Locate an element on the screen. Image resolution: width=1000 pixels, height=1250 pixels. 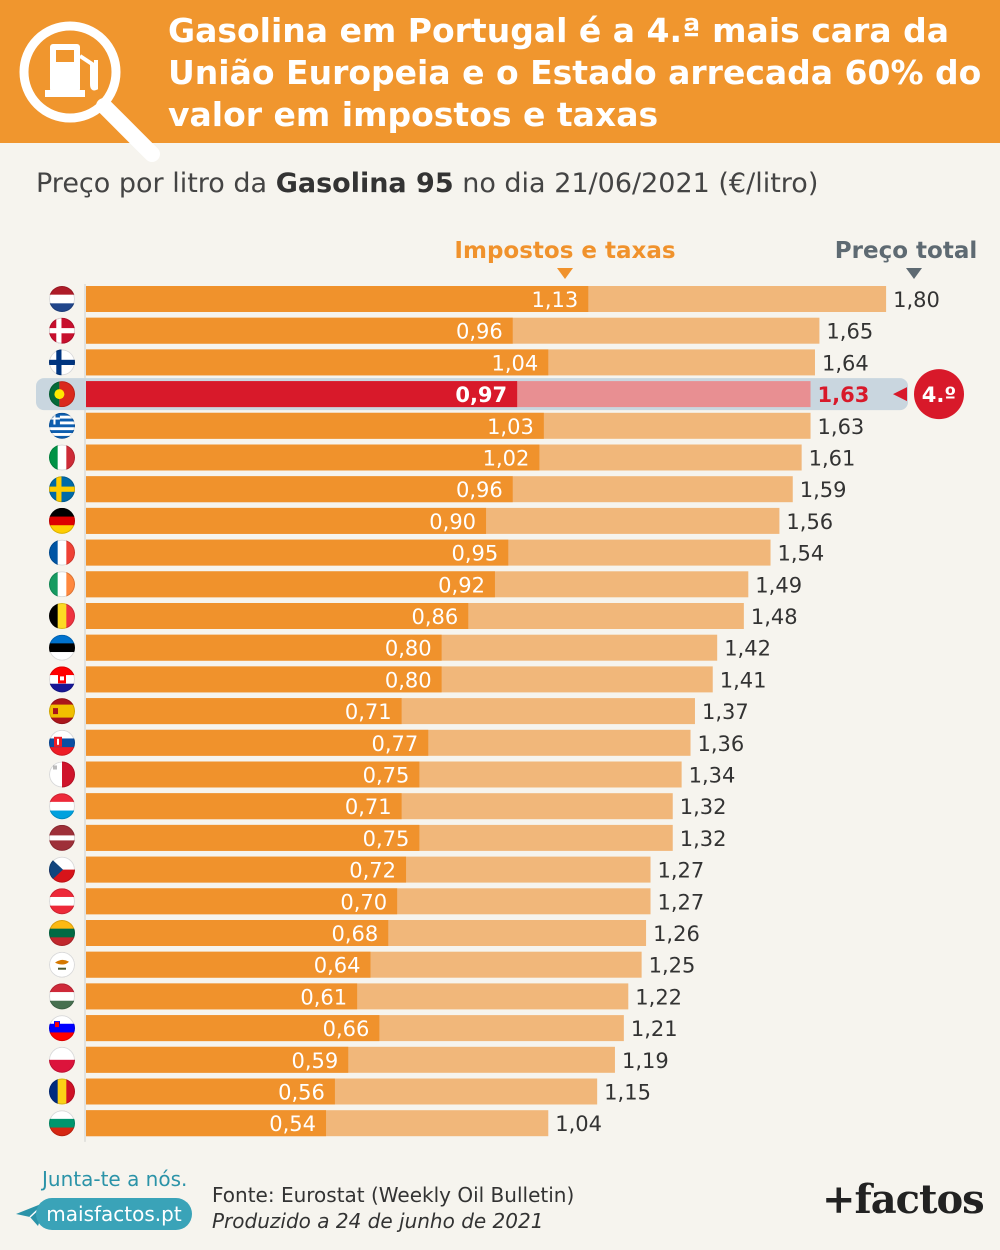
label-total: 1,41 is located at coordinates (743, 680).